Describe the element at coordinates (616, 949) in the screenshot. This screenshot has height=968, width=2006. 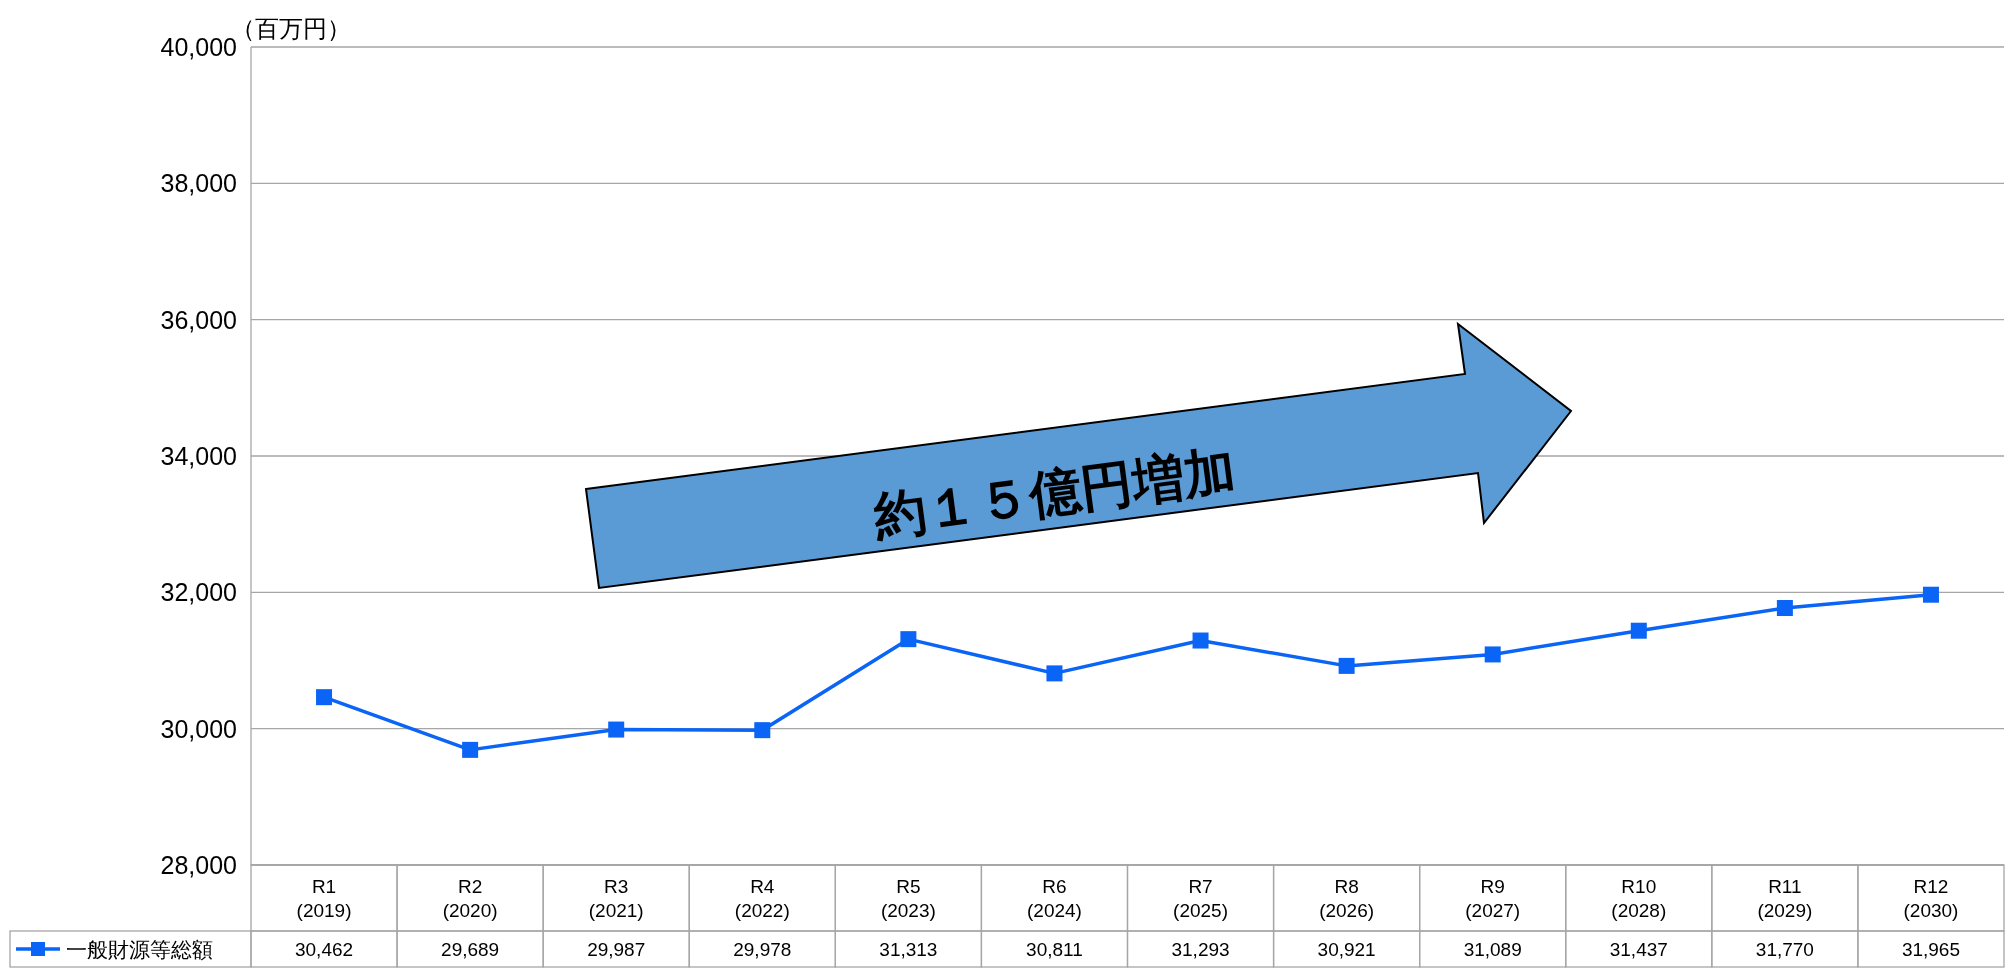
I see `data-label: 29,987` at that location.